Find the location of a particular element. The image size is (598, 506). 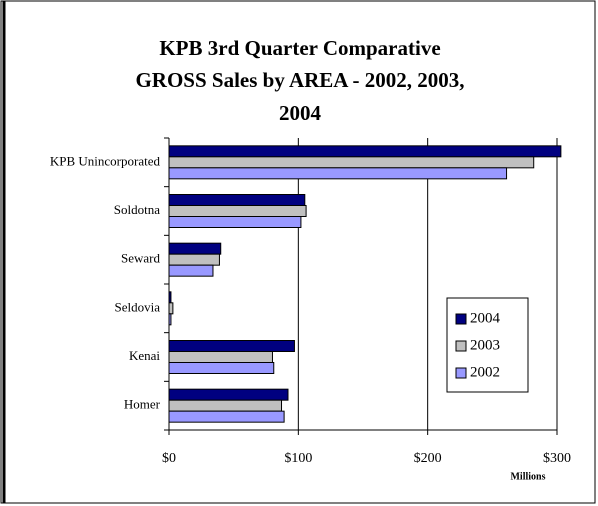

x-tick-label: $200 is located at coordinates (428, 458).